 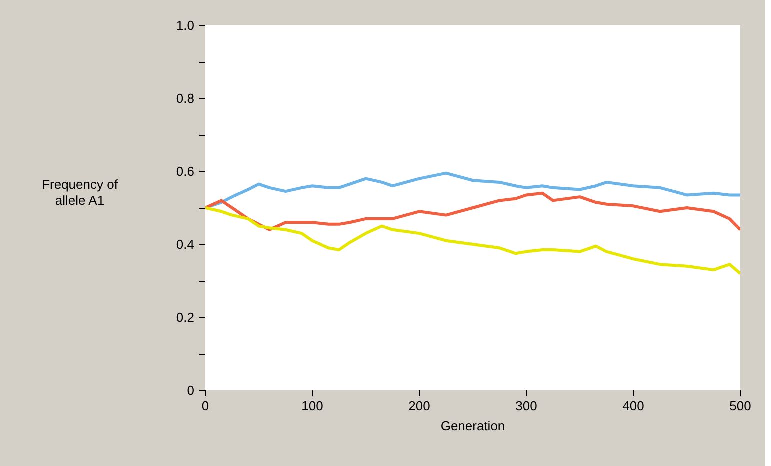 I want to click on y-axis-title: Frequency of allele A1, so click(x=80, y=193).